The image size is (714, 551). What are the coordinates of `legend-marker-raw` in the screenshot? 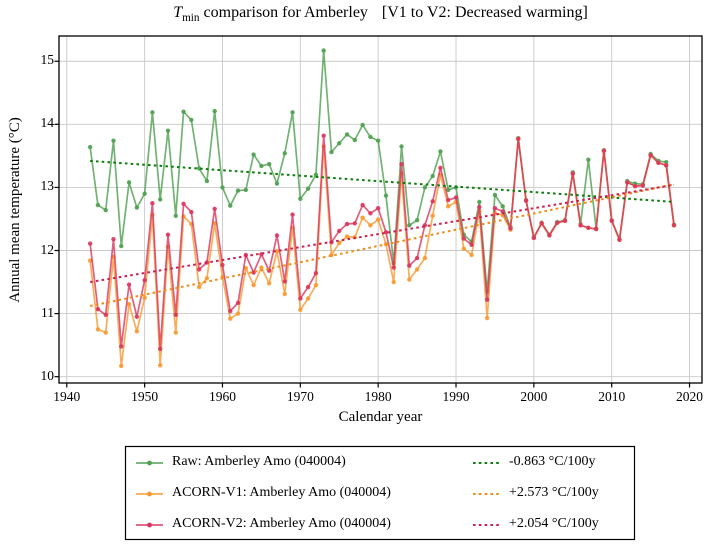 It's located at (149, 463).